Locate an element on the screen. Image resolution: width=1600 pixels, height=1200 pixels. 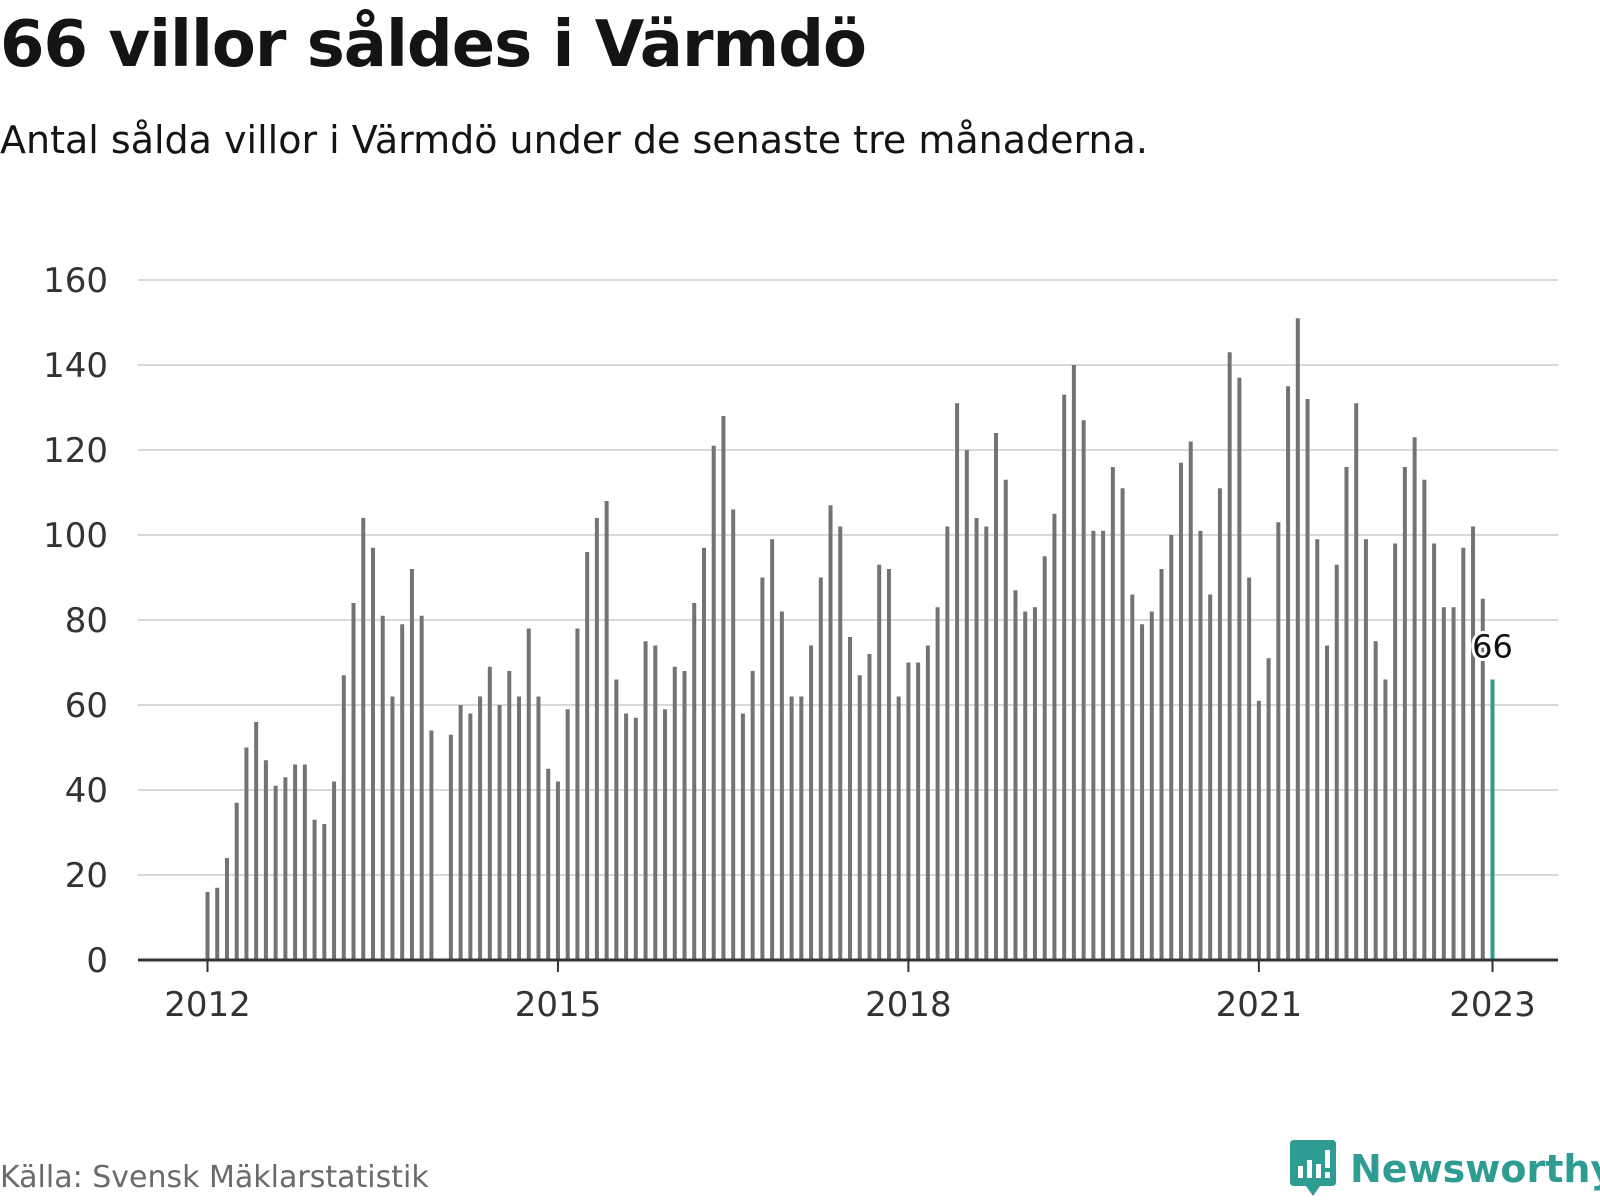
x-tick-label: 2012 is located at coordinates (207, 1005).